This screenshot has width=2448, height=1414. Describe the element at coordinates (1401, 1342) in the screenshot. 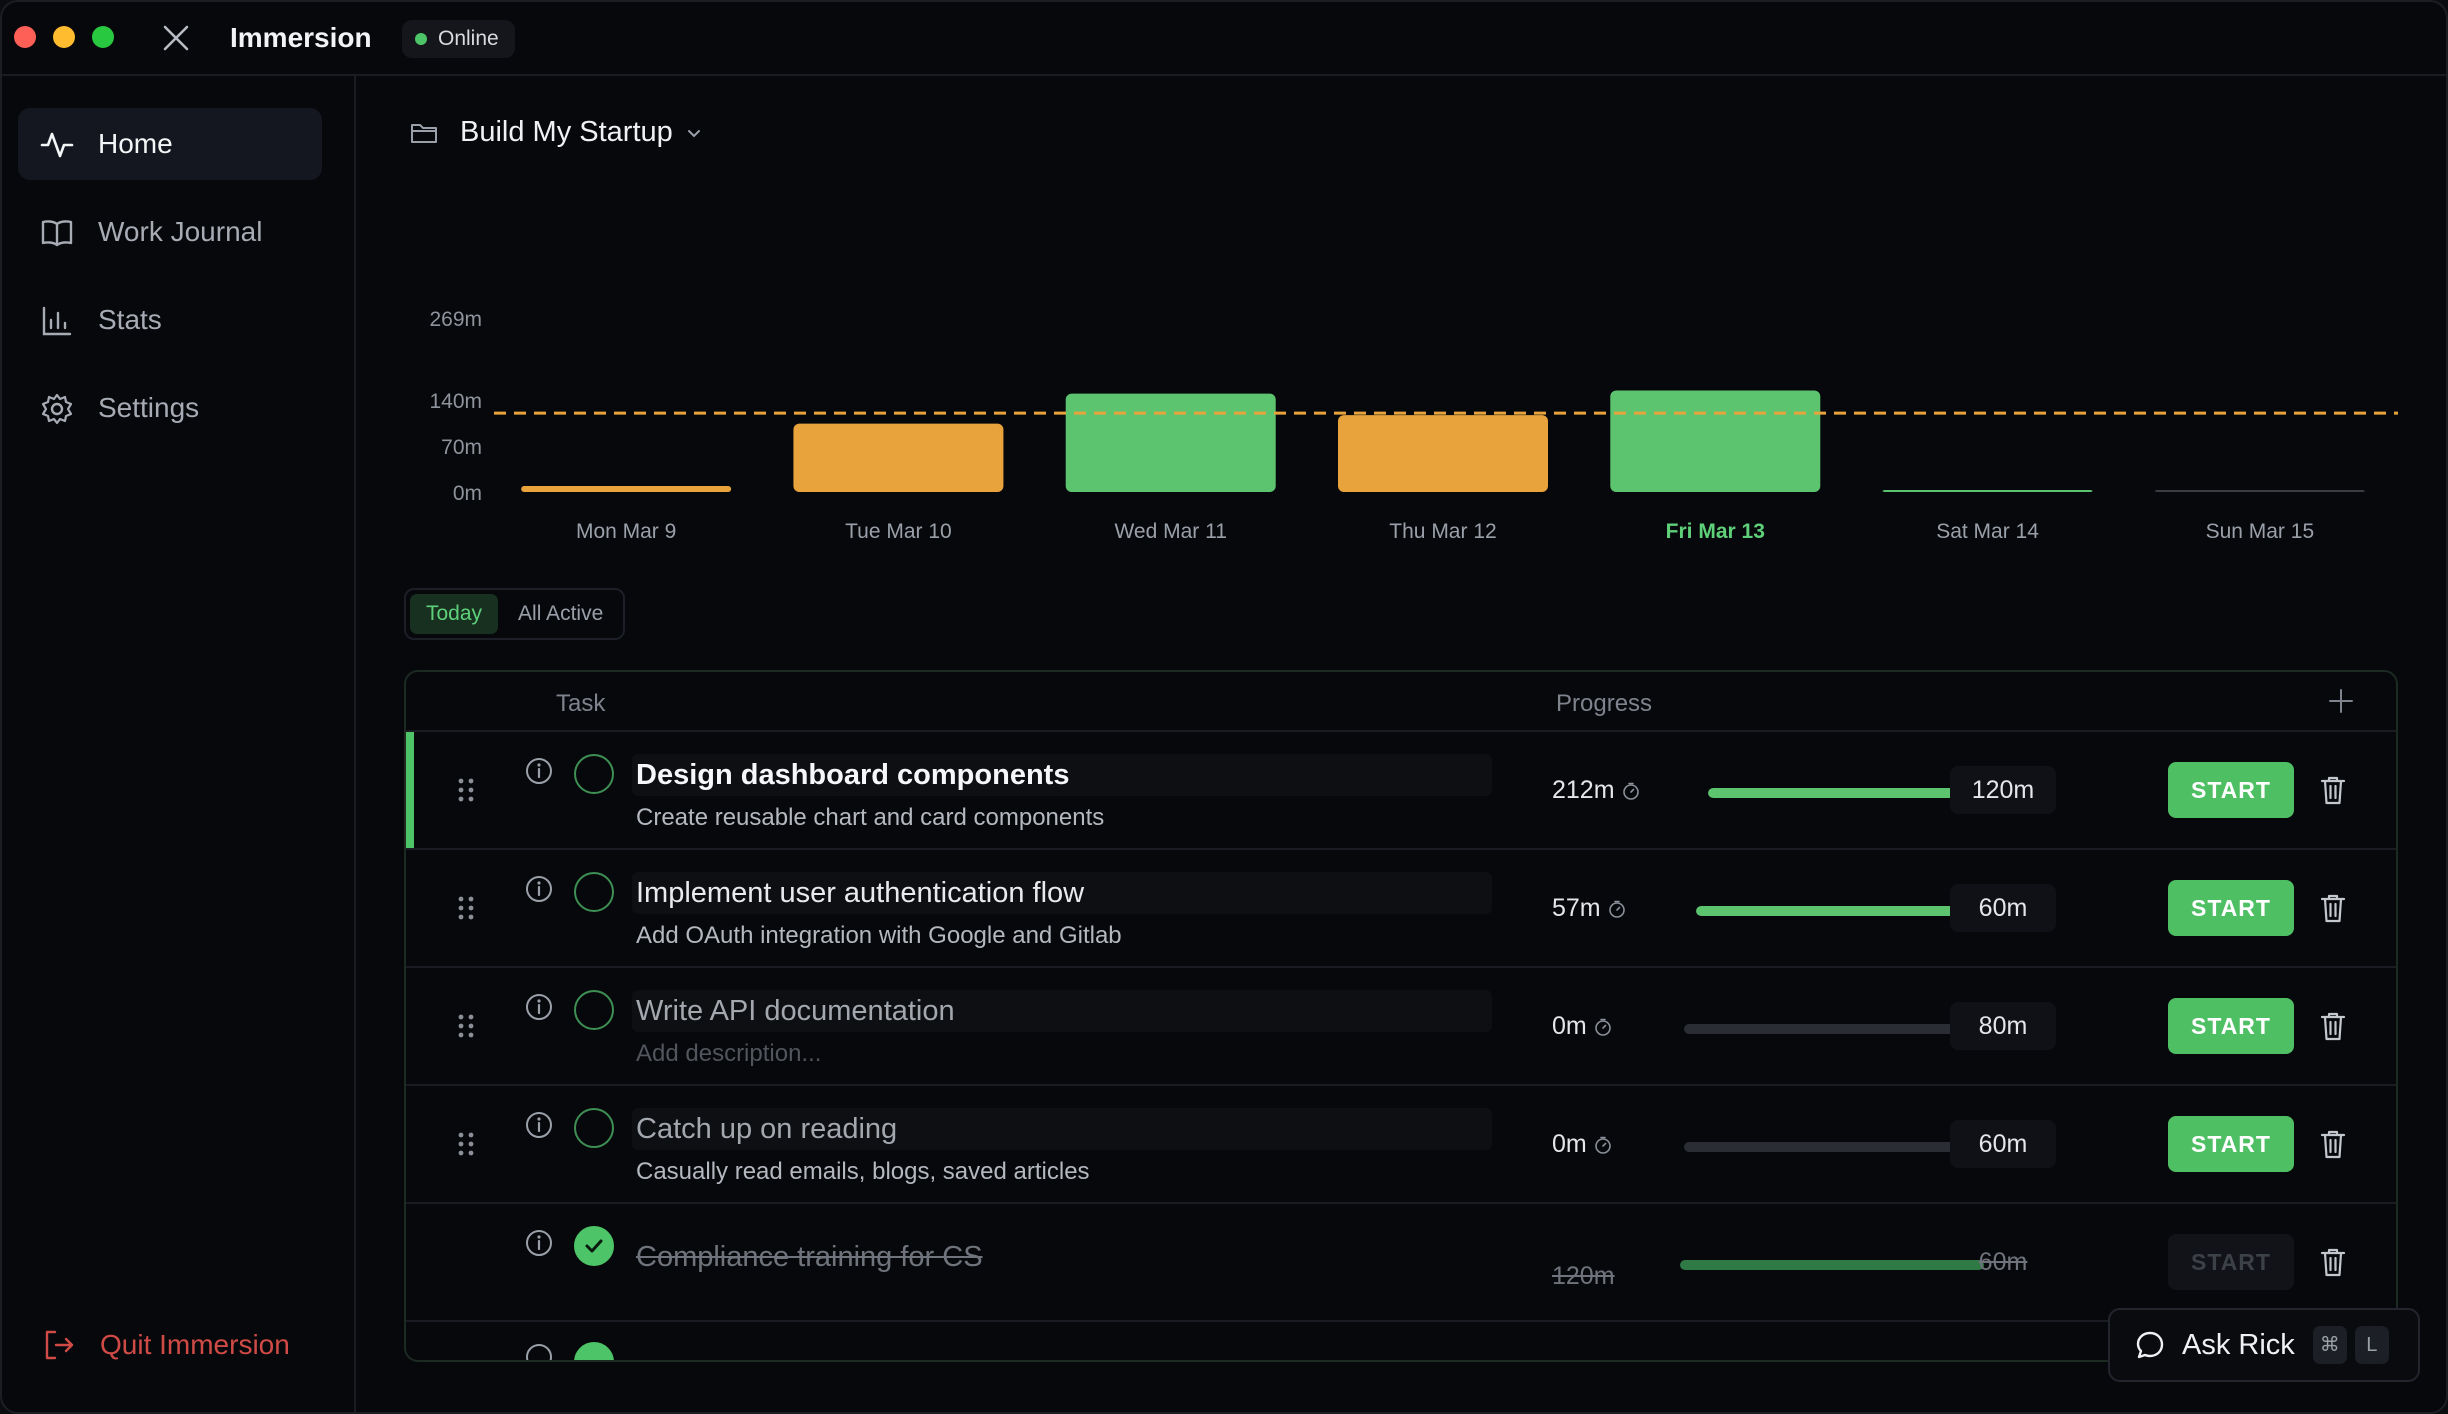

I see `table-row` at that location.